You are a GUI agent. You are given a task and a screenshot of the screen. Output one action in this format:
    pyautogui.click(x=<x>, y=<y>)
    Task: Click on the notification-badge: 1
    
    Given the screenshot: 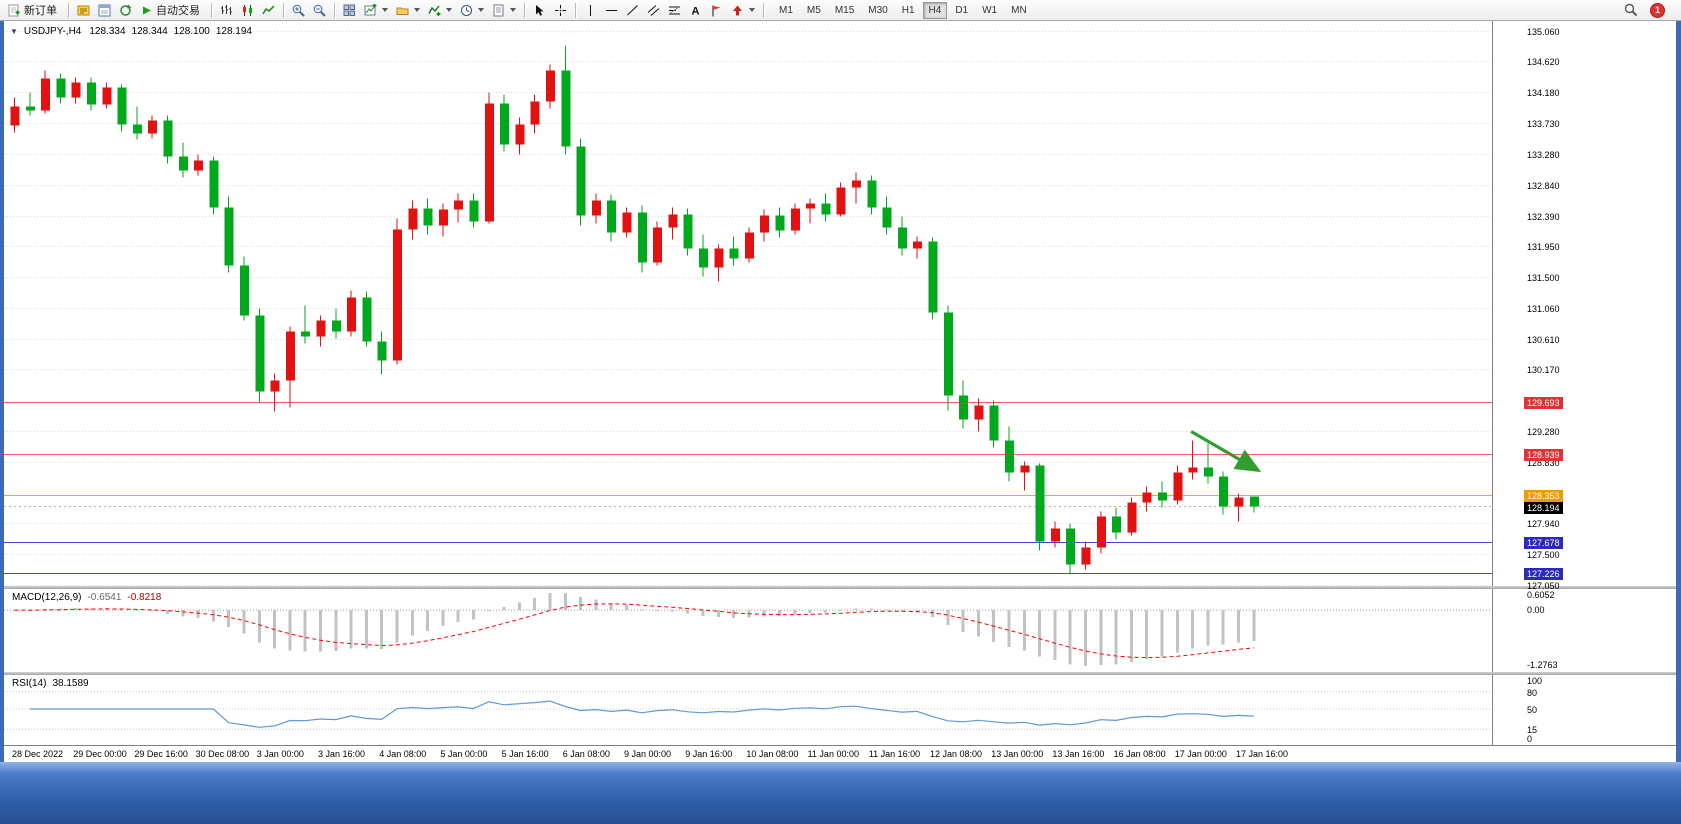 What is the action you would take?
    pyautogui.click(x=1657, y=10)
    